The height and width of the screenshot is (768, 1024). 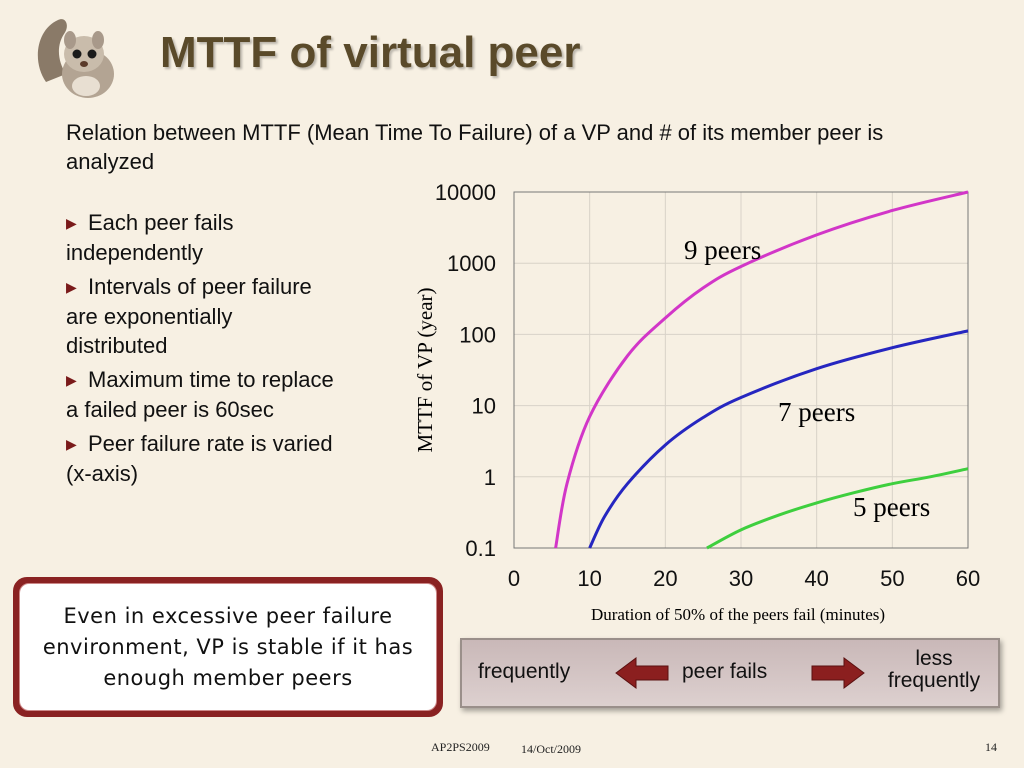 What do you see at coordinates (589, 578) in the screenshot?
I see `x-tick-label: 10` at bounding box center [589, 578].